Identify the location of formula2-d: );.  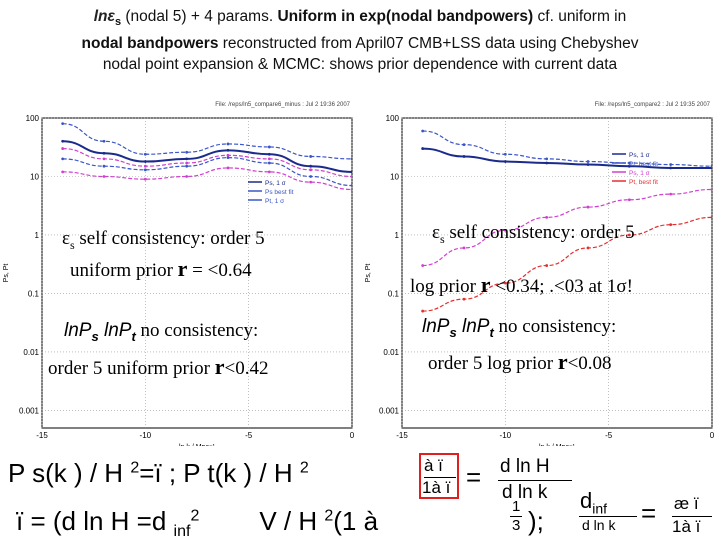
(536, 521).